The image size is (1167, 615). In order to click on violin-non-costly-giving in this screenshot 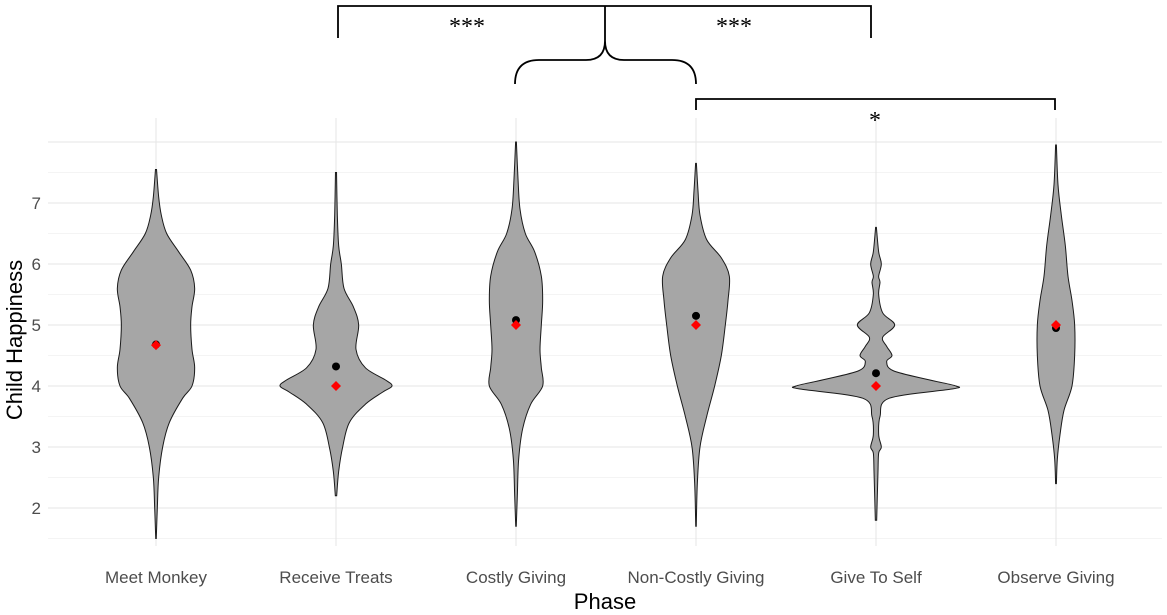, I will do `click(696, 344)`.